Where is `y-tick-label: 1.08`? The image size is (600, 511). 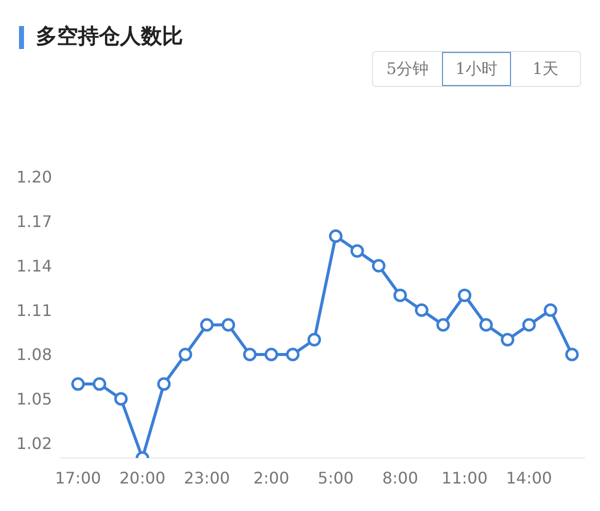
y-tick-label: 1.08 is located at coordinates (34, 354).